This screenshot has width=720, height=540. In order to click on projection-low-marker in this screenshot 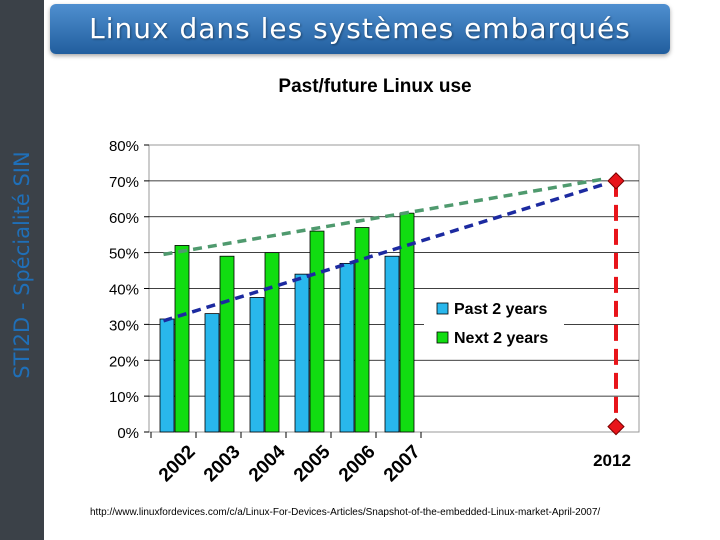, I will do `click(616, 426)`.